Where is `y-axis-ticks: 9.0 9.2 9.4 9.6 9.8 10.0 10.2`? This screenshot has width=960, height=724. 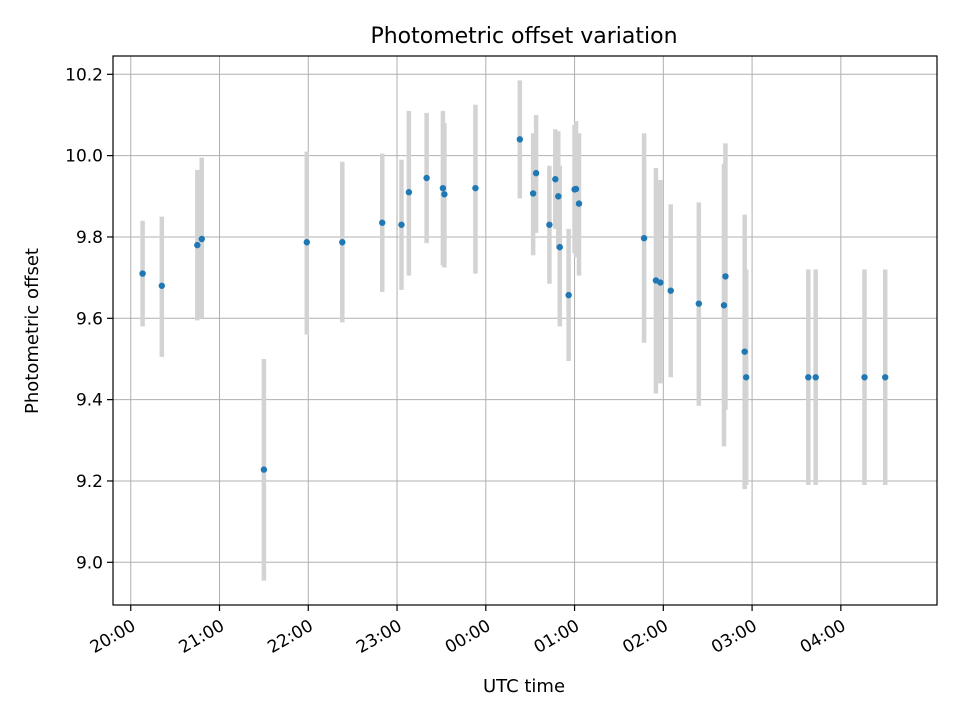 y-axis-ticks: 9.0 9.2 9.4 9.6 9.8 10.0 10.2 is located at coordinates (89, 319).